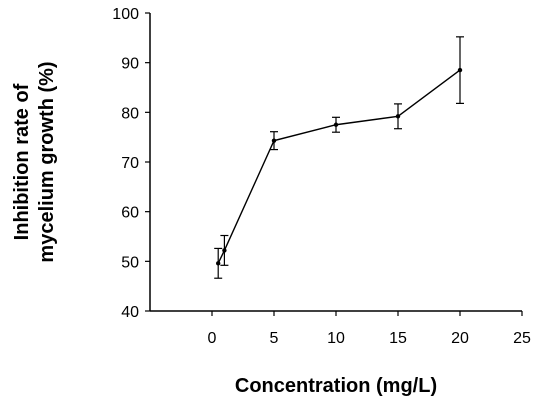 This screenshot has width=550, height=406. Describe the element at coordinates (336, 338) in the screenshot. I see `x-tick-label: 10` at that location.